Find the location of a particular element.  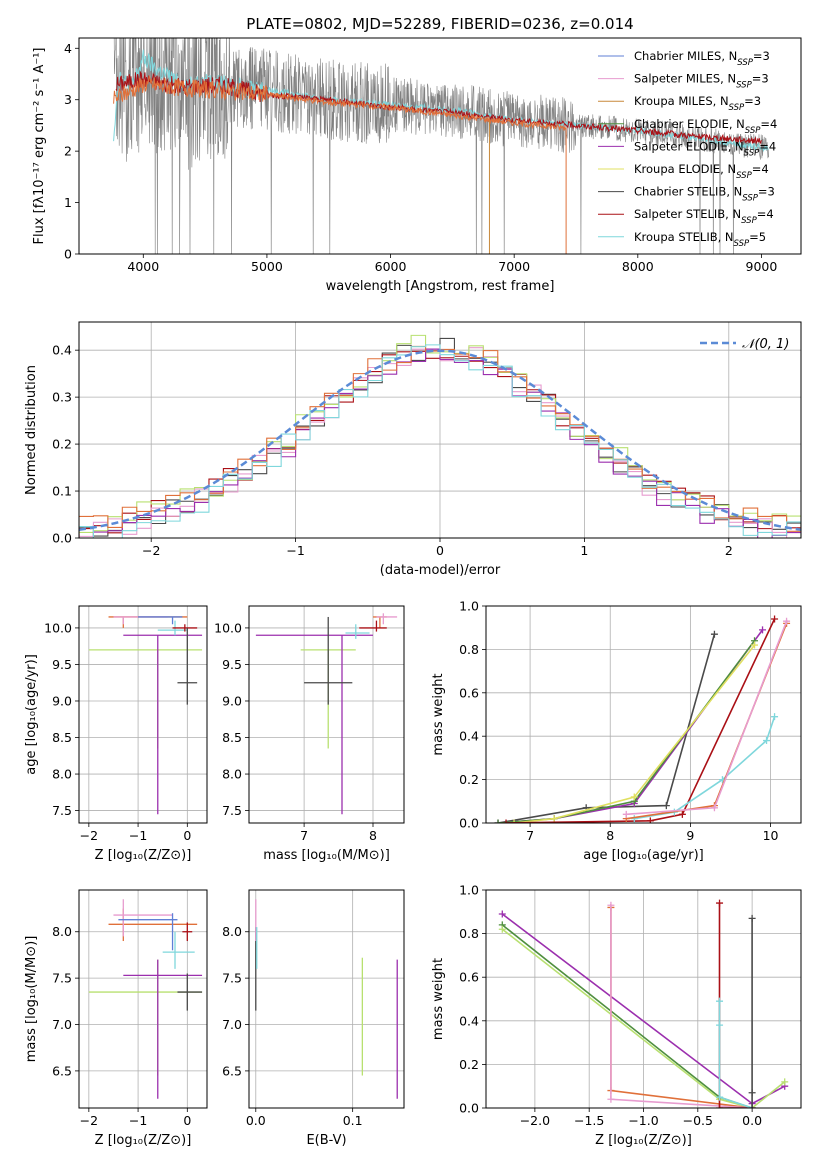

y-axis-label: age [log₁₀(age/yr)] is located at coordinates (31, 714).